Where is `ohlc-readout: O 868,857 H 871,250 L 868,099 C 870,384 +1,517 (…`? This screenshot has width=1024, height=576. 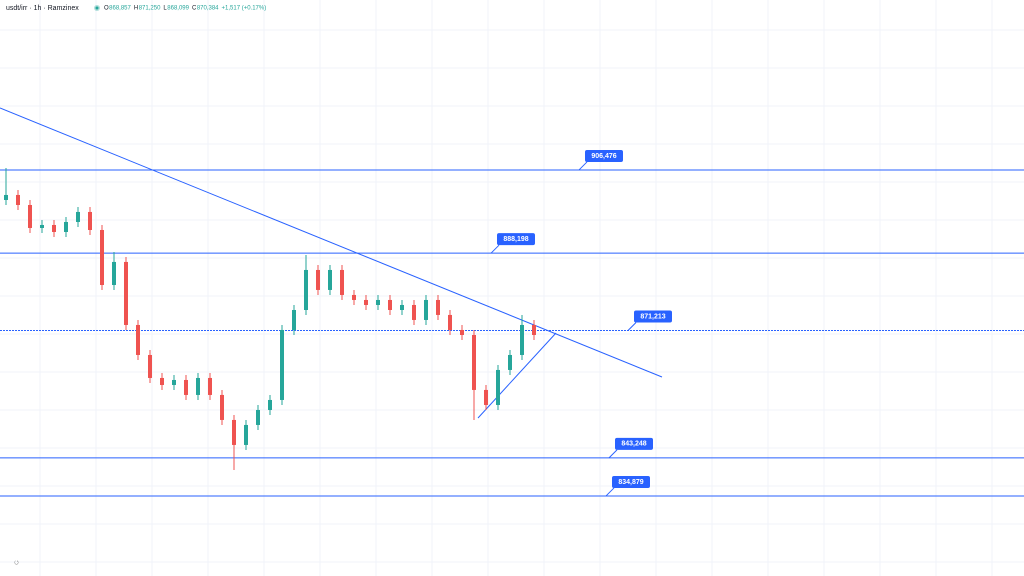 ohlc-readout: O 868,857 H 871,250 L 868,099 C 870,384 +1,517 (… is located at coordinates (185, 9).